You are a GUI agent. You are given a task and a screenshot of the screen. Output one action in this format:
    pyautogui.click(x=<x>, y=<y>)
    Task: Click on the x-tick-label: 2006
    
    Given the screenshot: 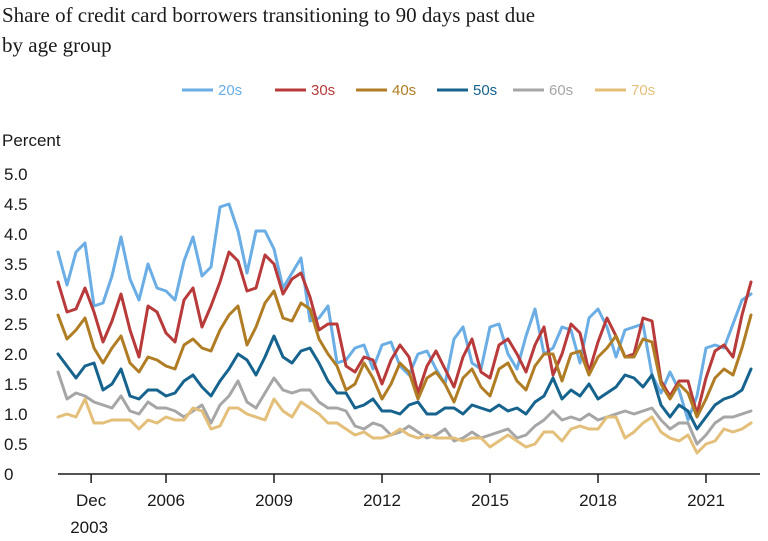 What is the action you would take?
    pyautogui.click(x=166, y=500)
    